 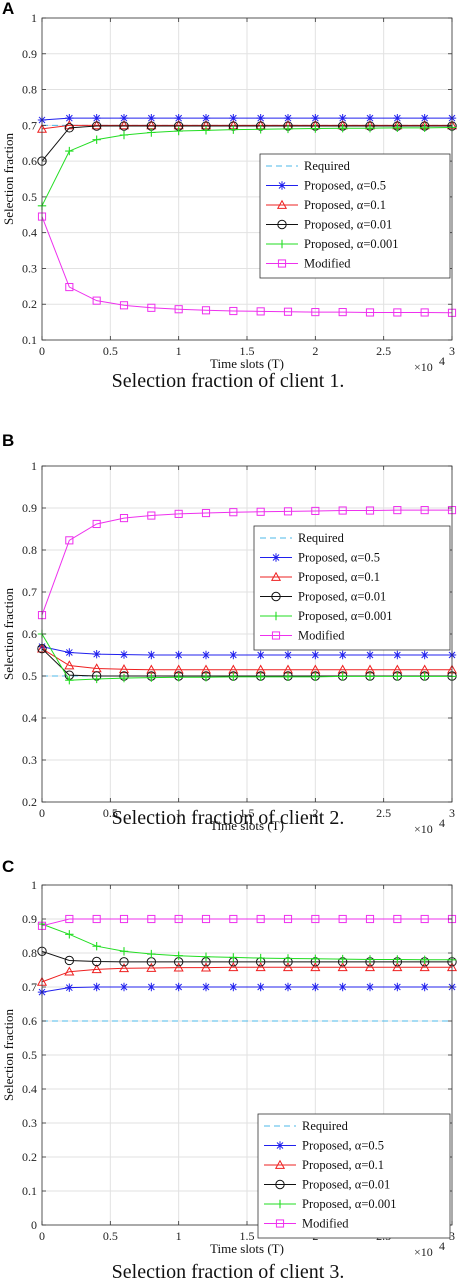 What do you see at coordinates (442, 1246) in the screenshot?
I see `chart-c-x-exponent-power: 4` at bounding box center [442, 1246].